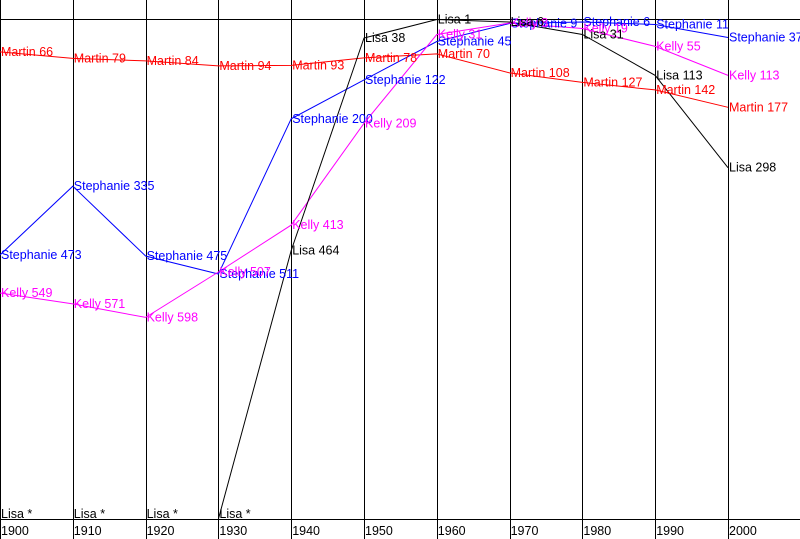 This screenshot has width=800, height=539. What do you see at coordinates (364, 79) in the screenshot?
I see `series-line-martin` at bounding box center [364, 79].